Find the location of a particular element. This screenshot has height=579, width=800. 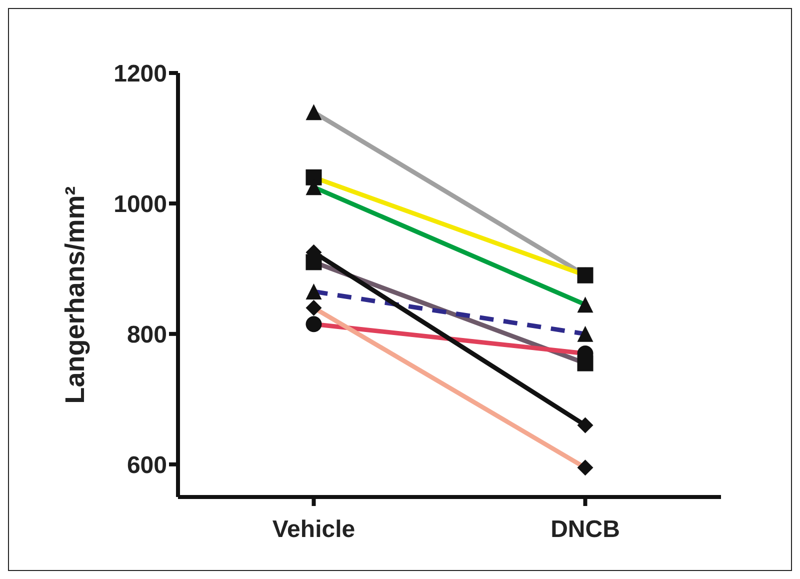

y-tick-label: 1200 is located at coordinates (140, 74).